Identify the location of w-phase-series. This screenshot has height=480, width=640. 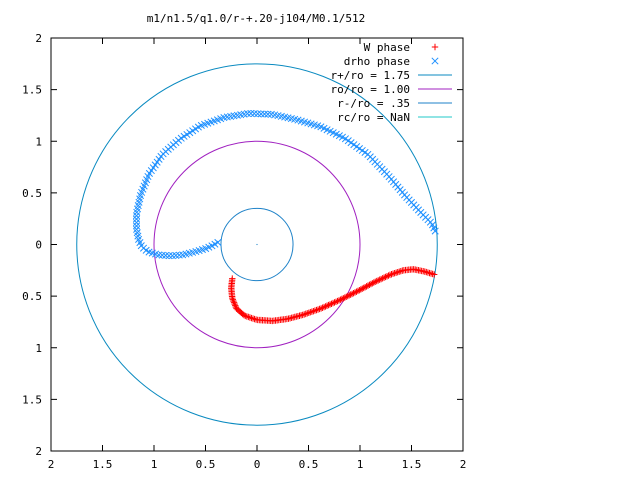
(333, 295).